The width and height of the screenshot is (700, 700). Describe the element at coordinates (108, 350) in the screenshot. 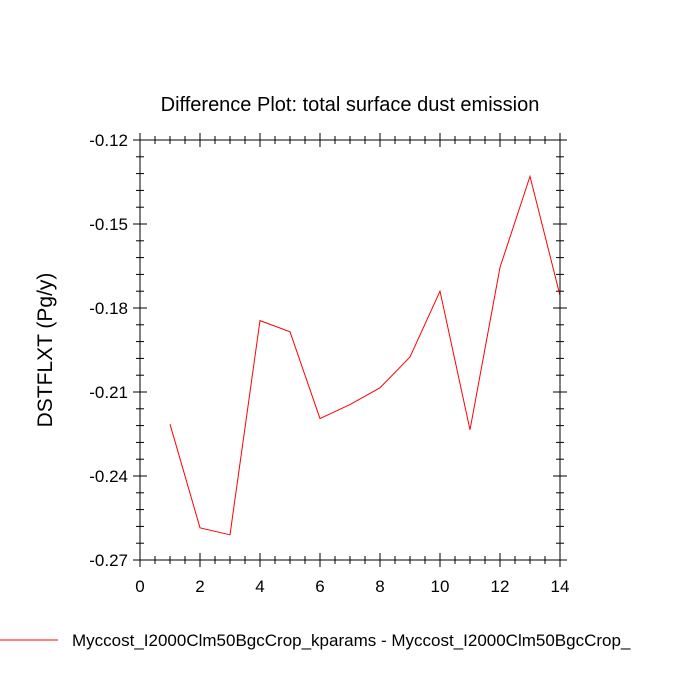

I see `y-tick-labels: -0.12 -0.15 -0.18 -0.21 -0.24 -0.27` at that location.